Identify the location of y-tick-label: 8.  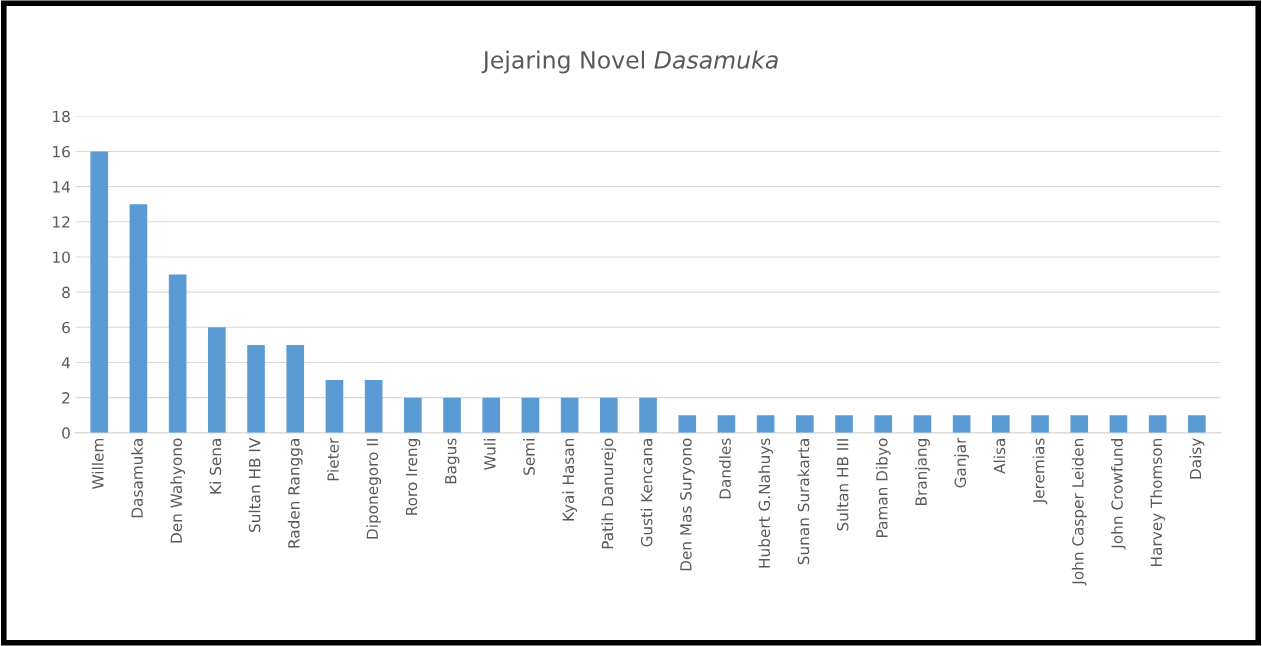
(66, 292).